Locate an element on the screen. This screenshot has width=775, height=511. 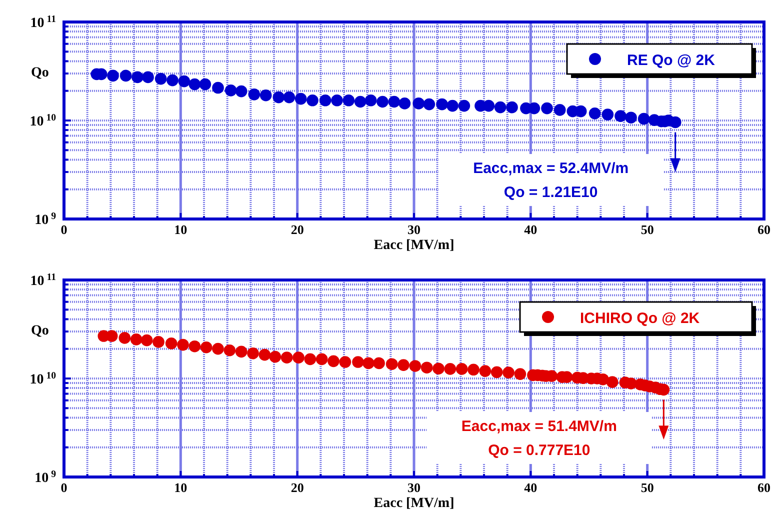
annotation: Qo = 0.777E10 is located at coordinates (539, 450).